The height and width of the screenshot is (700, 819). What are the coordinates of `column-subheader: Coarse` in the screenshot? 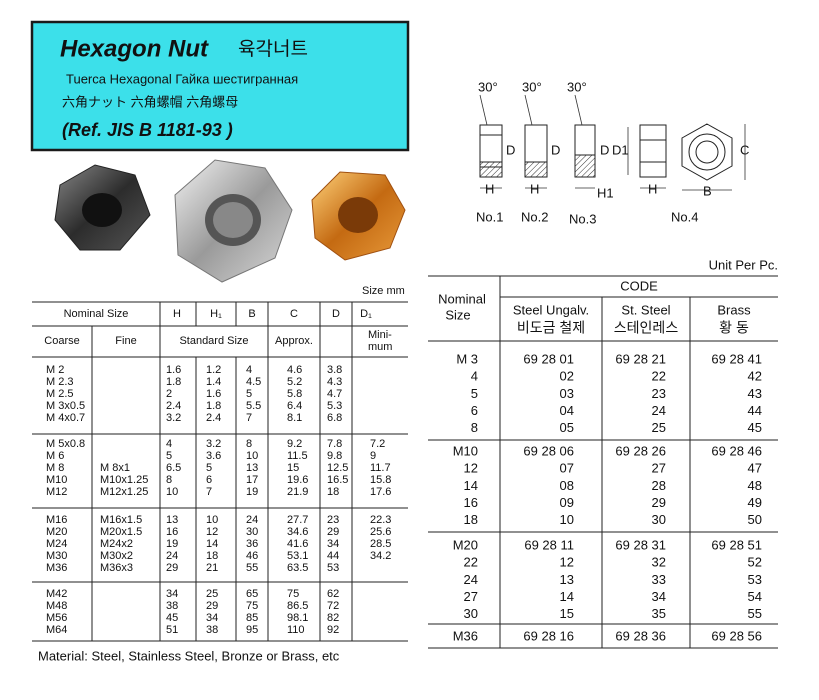 It's located at (61, 341).